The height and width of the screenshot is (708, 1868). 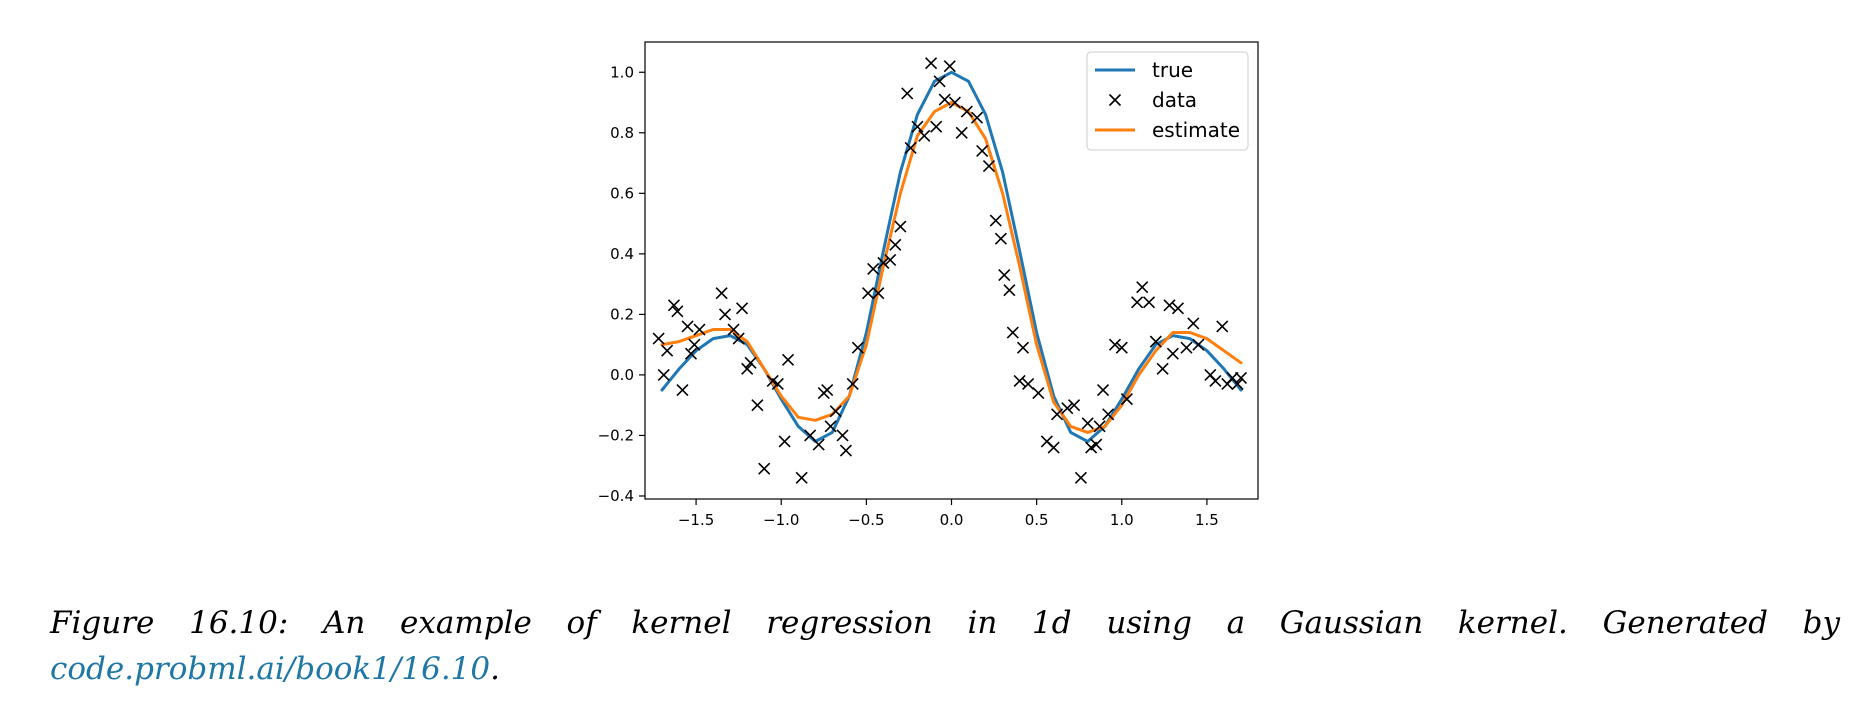 What do you see at coordinates (239, 623) in the screenshot?
I see `caption-word: 16.10:` at bounding box center [239, 623].